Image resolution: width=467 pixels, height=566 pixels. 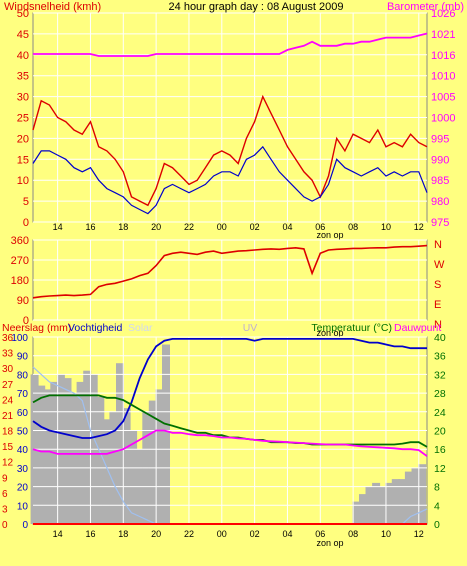 What do you see at coordinates (5, 478) in the screenshot?
I see `rain-ytick-label: 9` at bounding box center [5, 478].